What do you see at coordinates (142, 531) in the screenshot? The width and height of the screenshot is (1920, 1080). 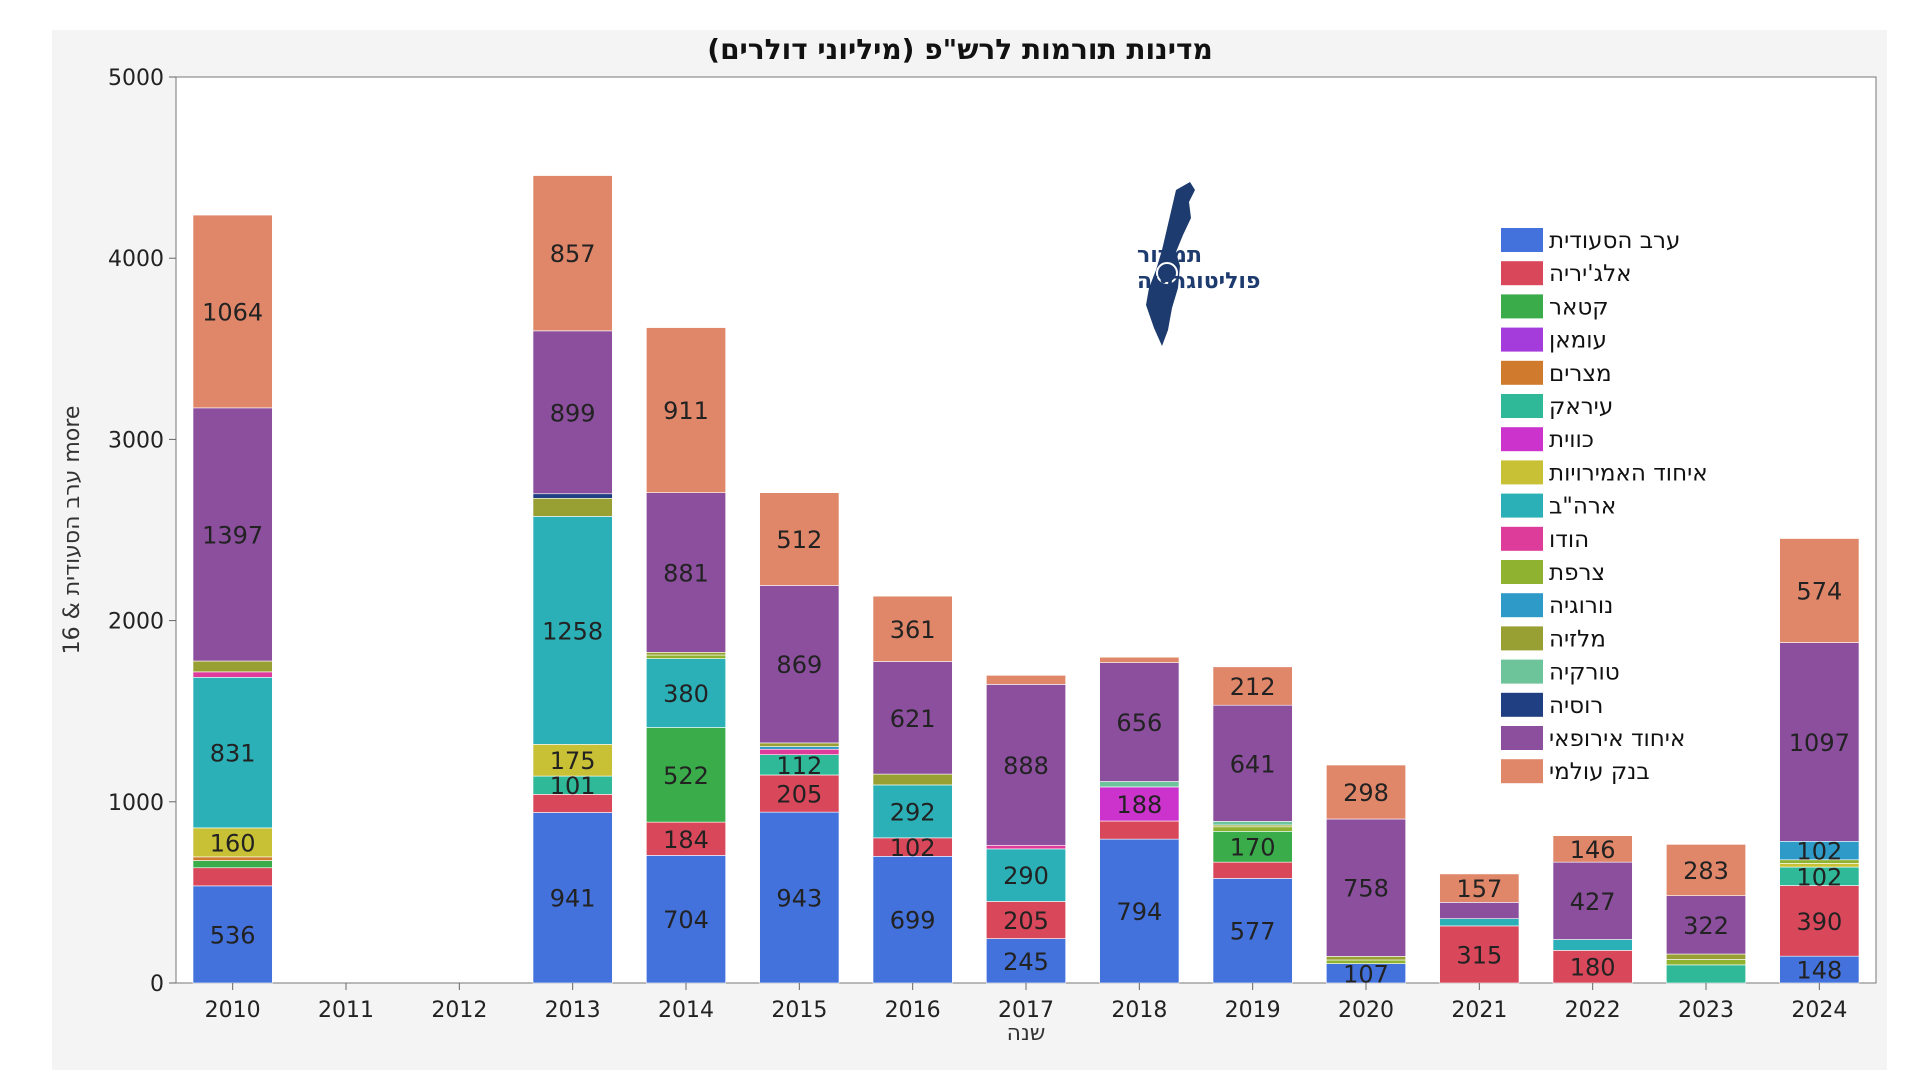 I see `y-axis: 0 1000 2000 3000 4000 5000` at bounding box center [142, 531].